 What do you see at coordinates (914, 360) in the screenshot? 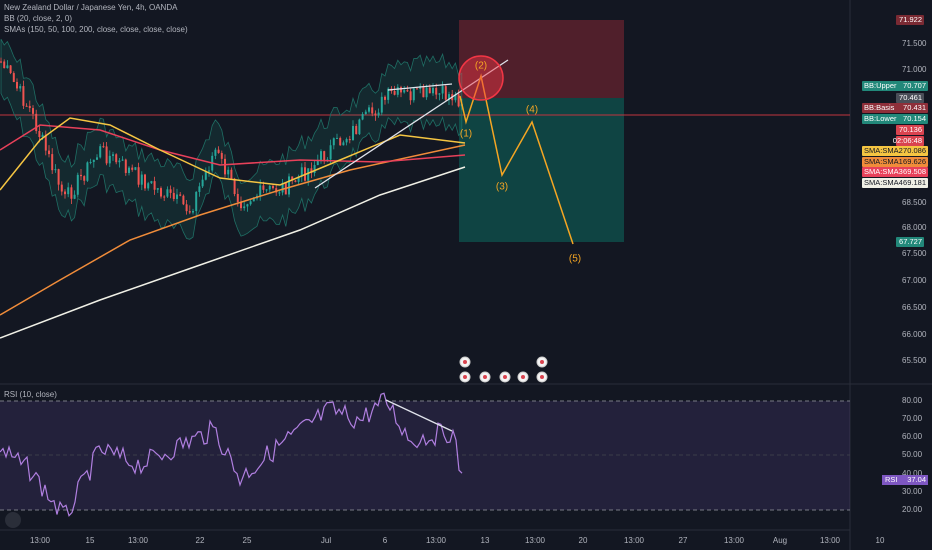
I see `price-label: 65.500` at bounding box center [914, 360].